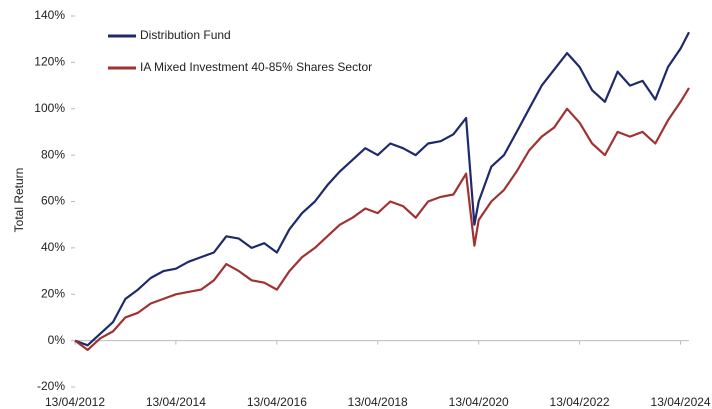 The width and height of the screenshot is (712, 409). What do you see at coordinates (49, 62) in the screenshot?
I see `y-tick-label: 120%` at bounding box center [49, 62].